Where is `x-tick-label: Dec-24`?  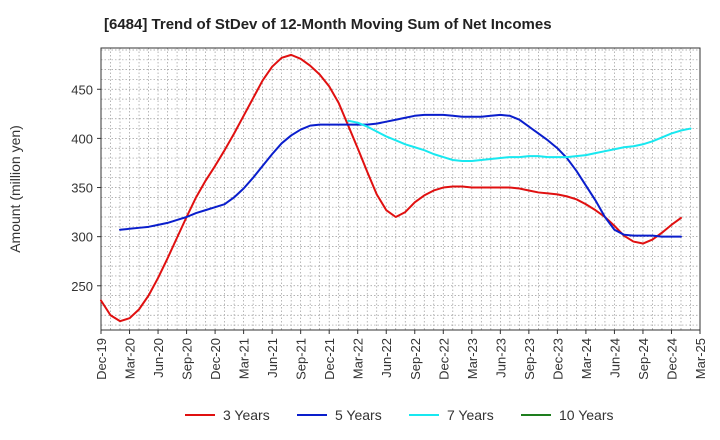
x-tick-label: Dec-24 is located at coordinates (671, 359).